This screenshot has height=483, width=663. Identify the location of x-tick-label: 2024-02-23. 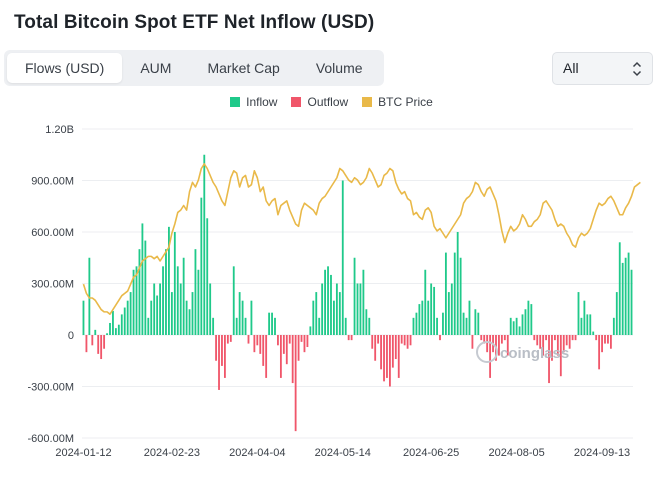
(172, 453).